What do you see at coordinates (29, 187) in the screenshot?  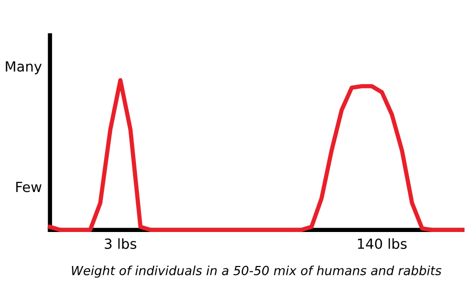 I see `text: Few` at bounding box center [29, 187].